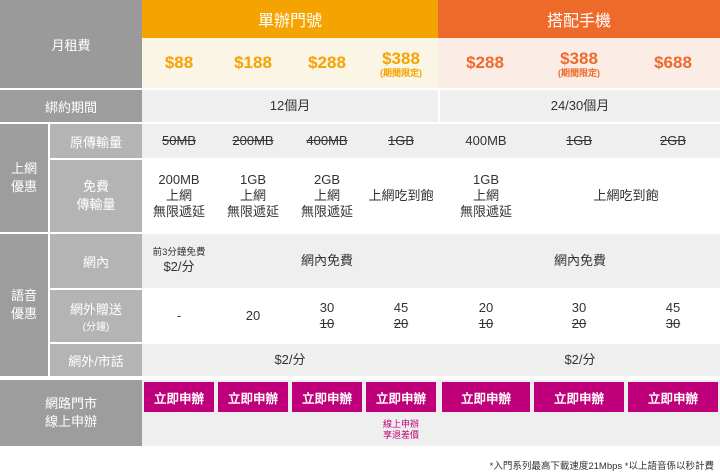 The height and width of the screenshot is (476, 720). I want to click on offnet-gift-cell: 45 20, so click(401, 316).